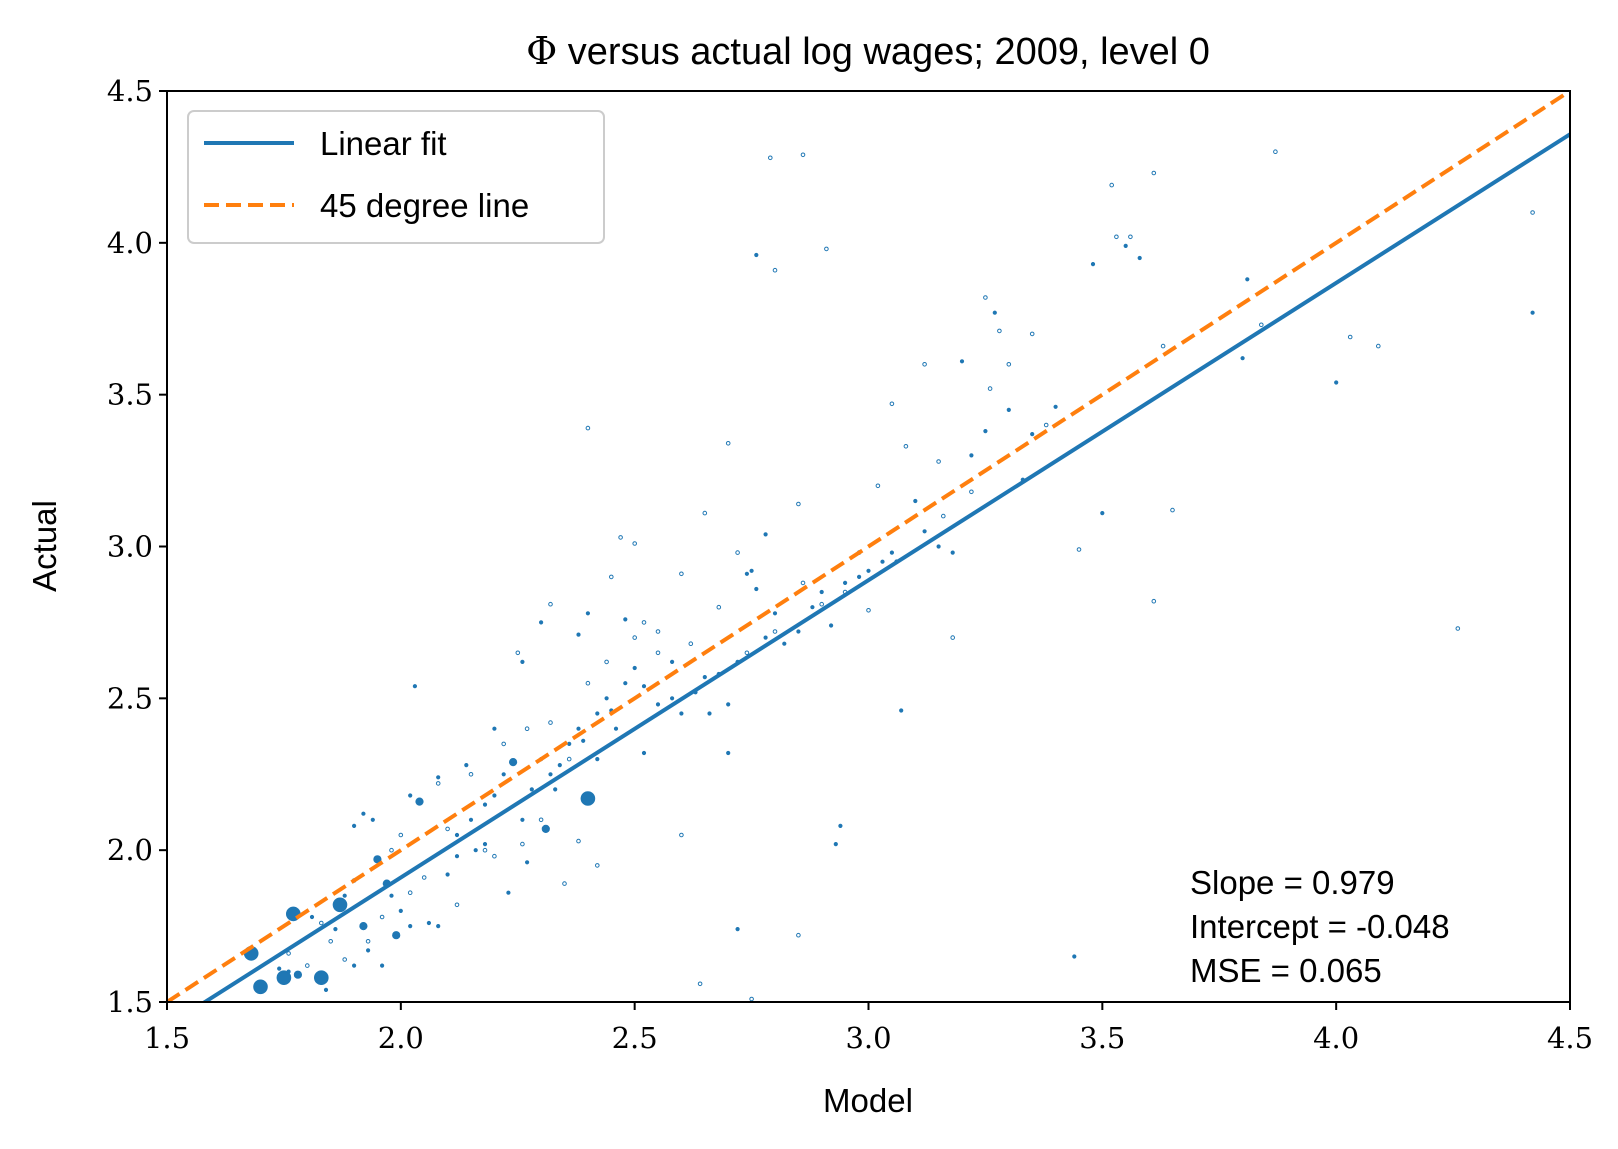  Describe the element at coordinates (130, 91) in the screenshot. I see `y-tick-label: 4.5` at that location.